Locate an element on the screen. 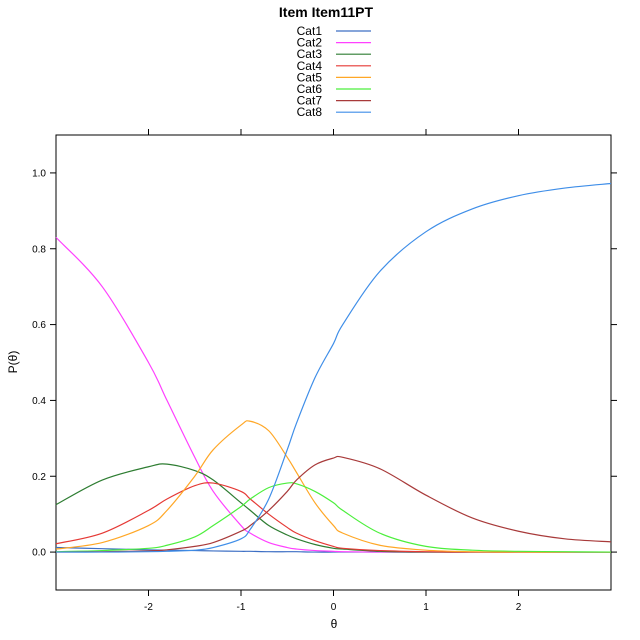 This screenshot has width=640, height=640. legend-label-cat2: Cat2 is located at coordinates (310, 43).